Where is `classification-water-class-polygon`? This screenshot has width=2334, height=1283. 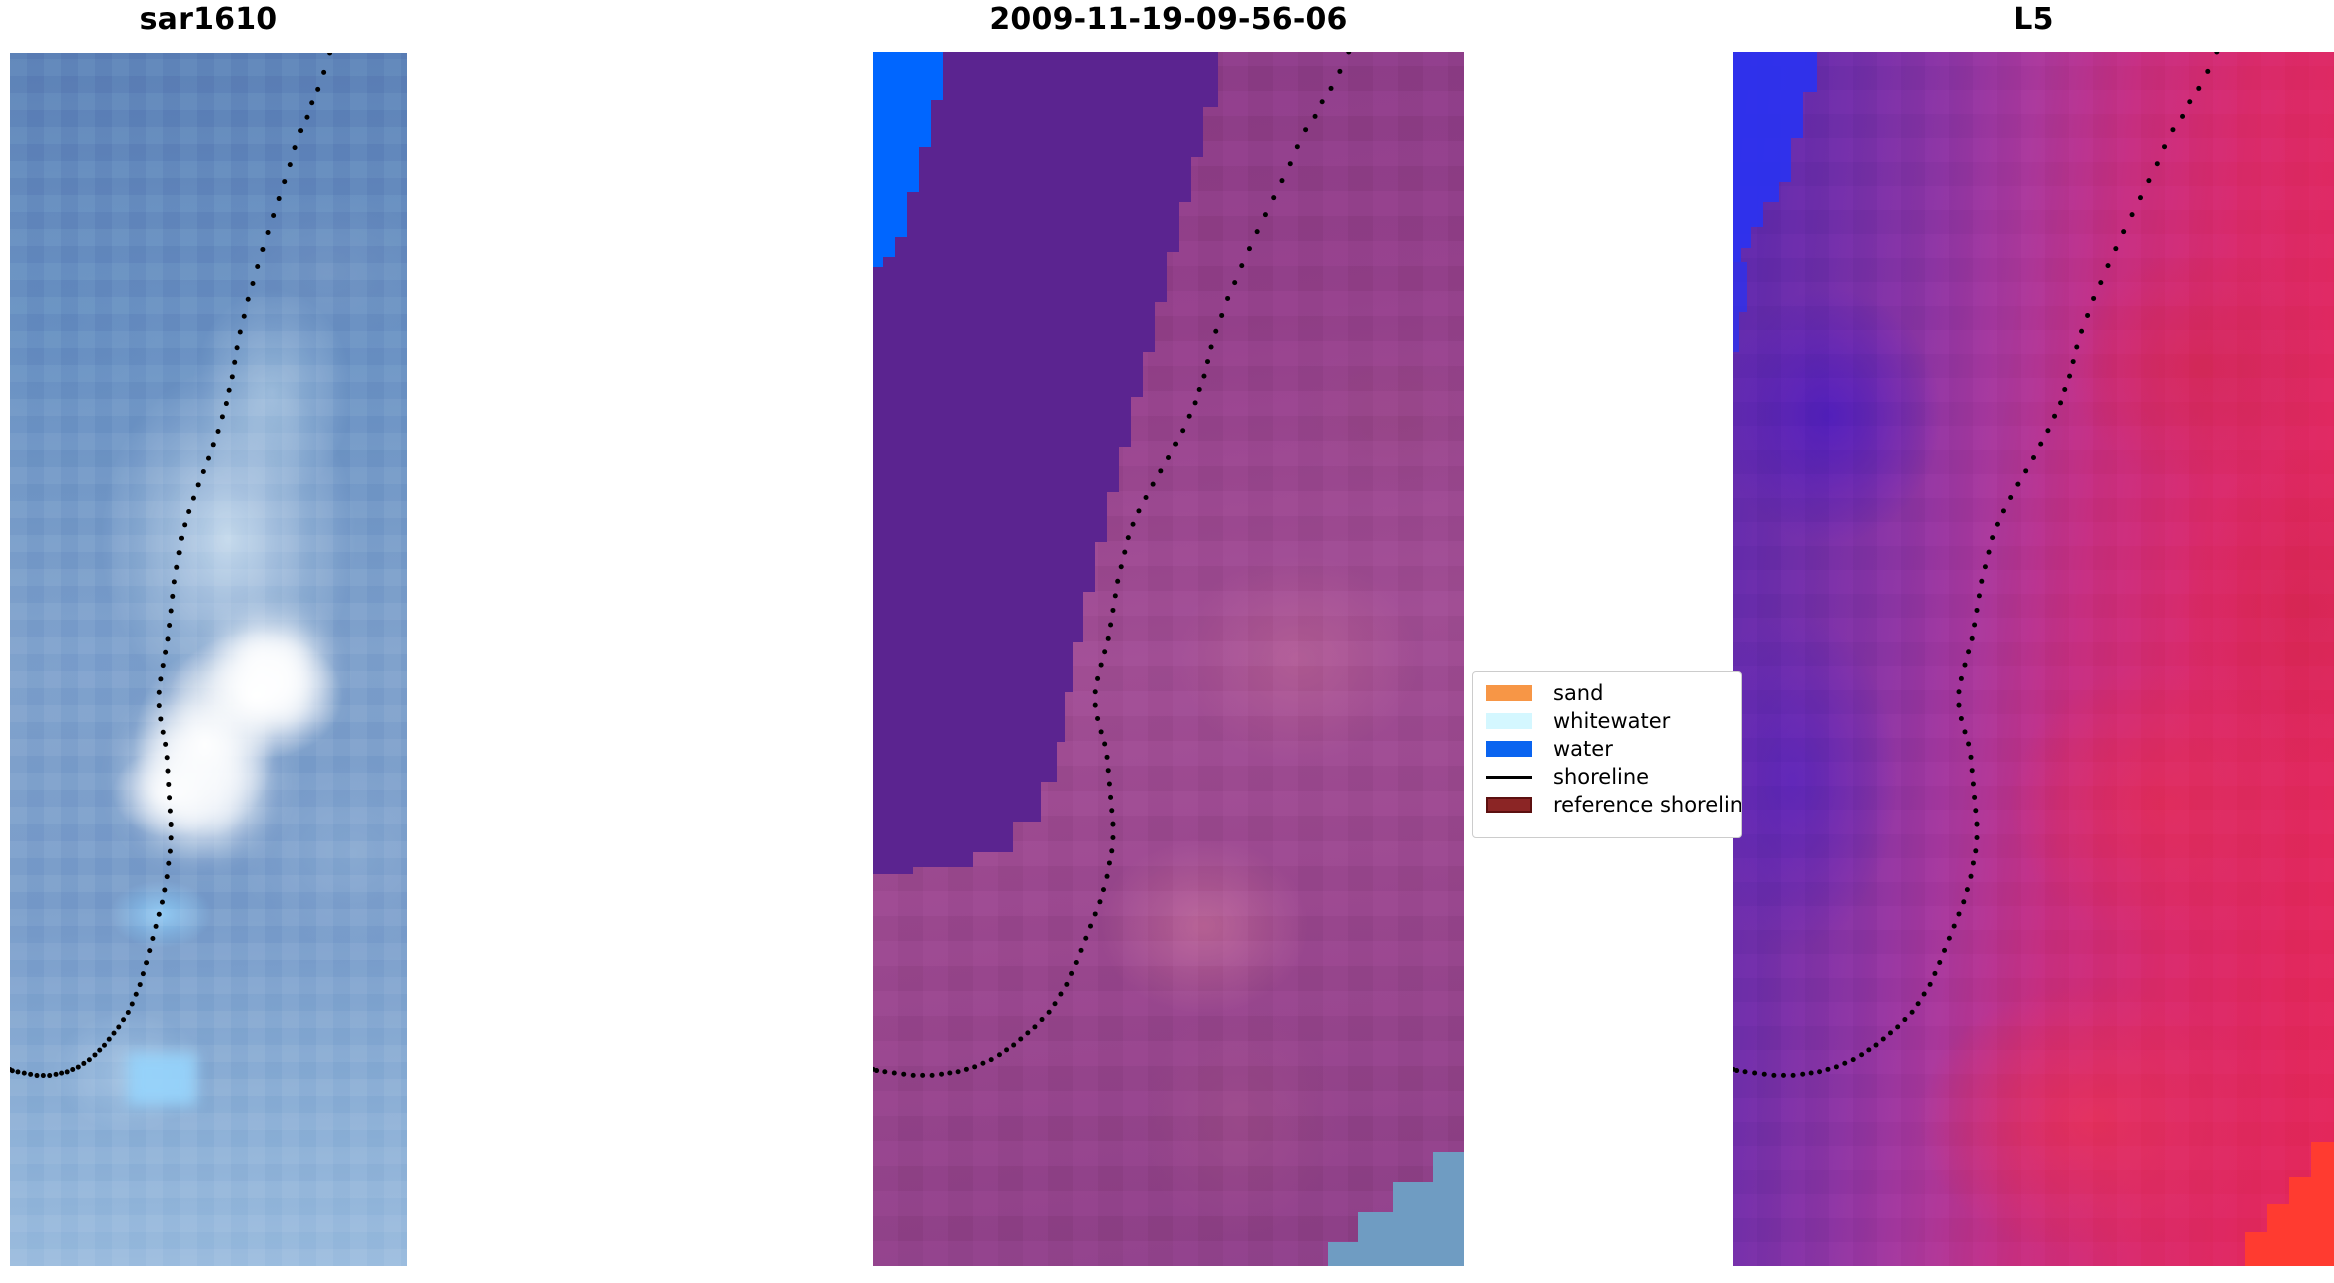 classification-water-class-polygon is located at coordinates (908, 159).